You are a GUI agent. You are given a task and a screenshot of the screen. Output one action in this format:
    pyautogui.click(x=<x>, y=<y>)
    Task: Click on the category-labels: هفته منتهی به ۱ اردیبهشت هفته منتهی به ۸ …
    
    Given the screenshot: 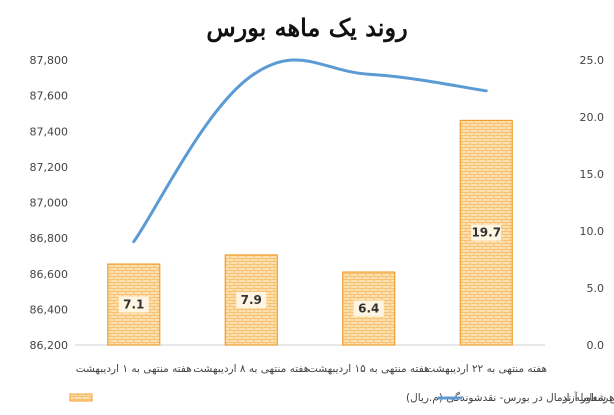 What is the action you would take?
    pyautogui.click(x=311, y=369)
    